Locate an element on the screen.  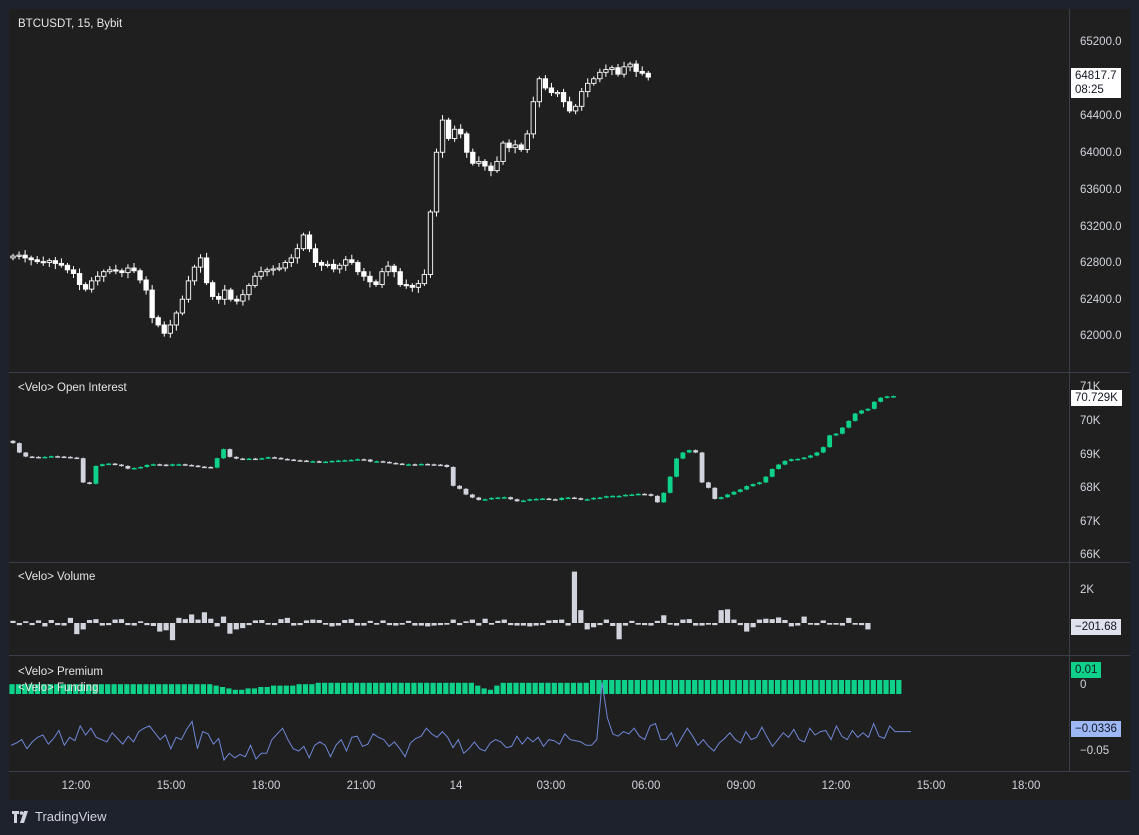
tradingview-logo: TradingView is located at coordinates (59, 816).